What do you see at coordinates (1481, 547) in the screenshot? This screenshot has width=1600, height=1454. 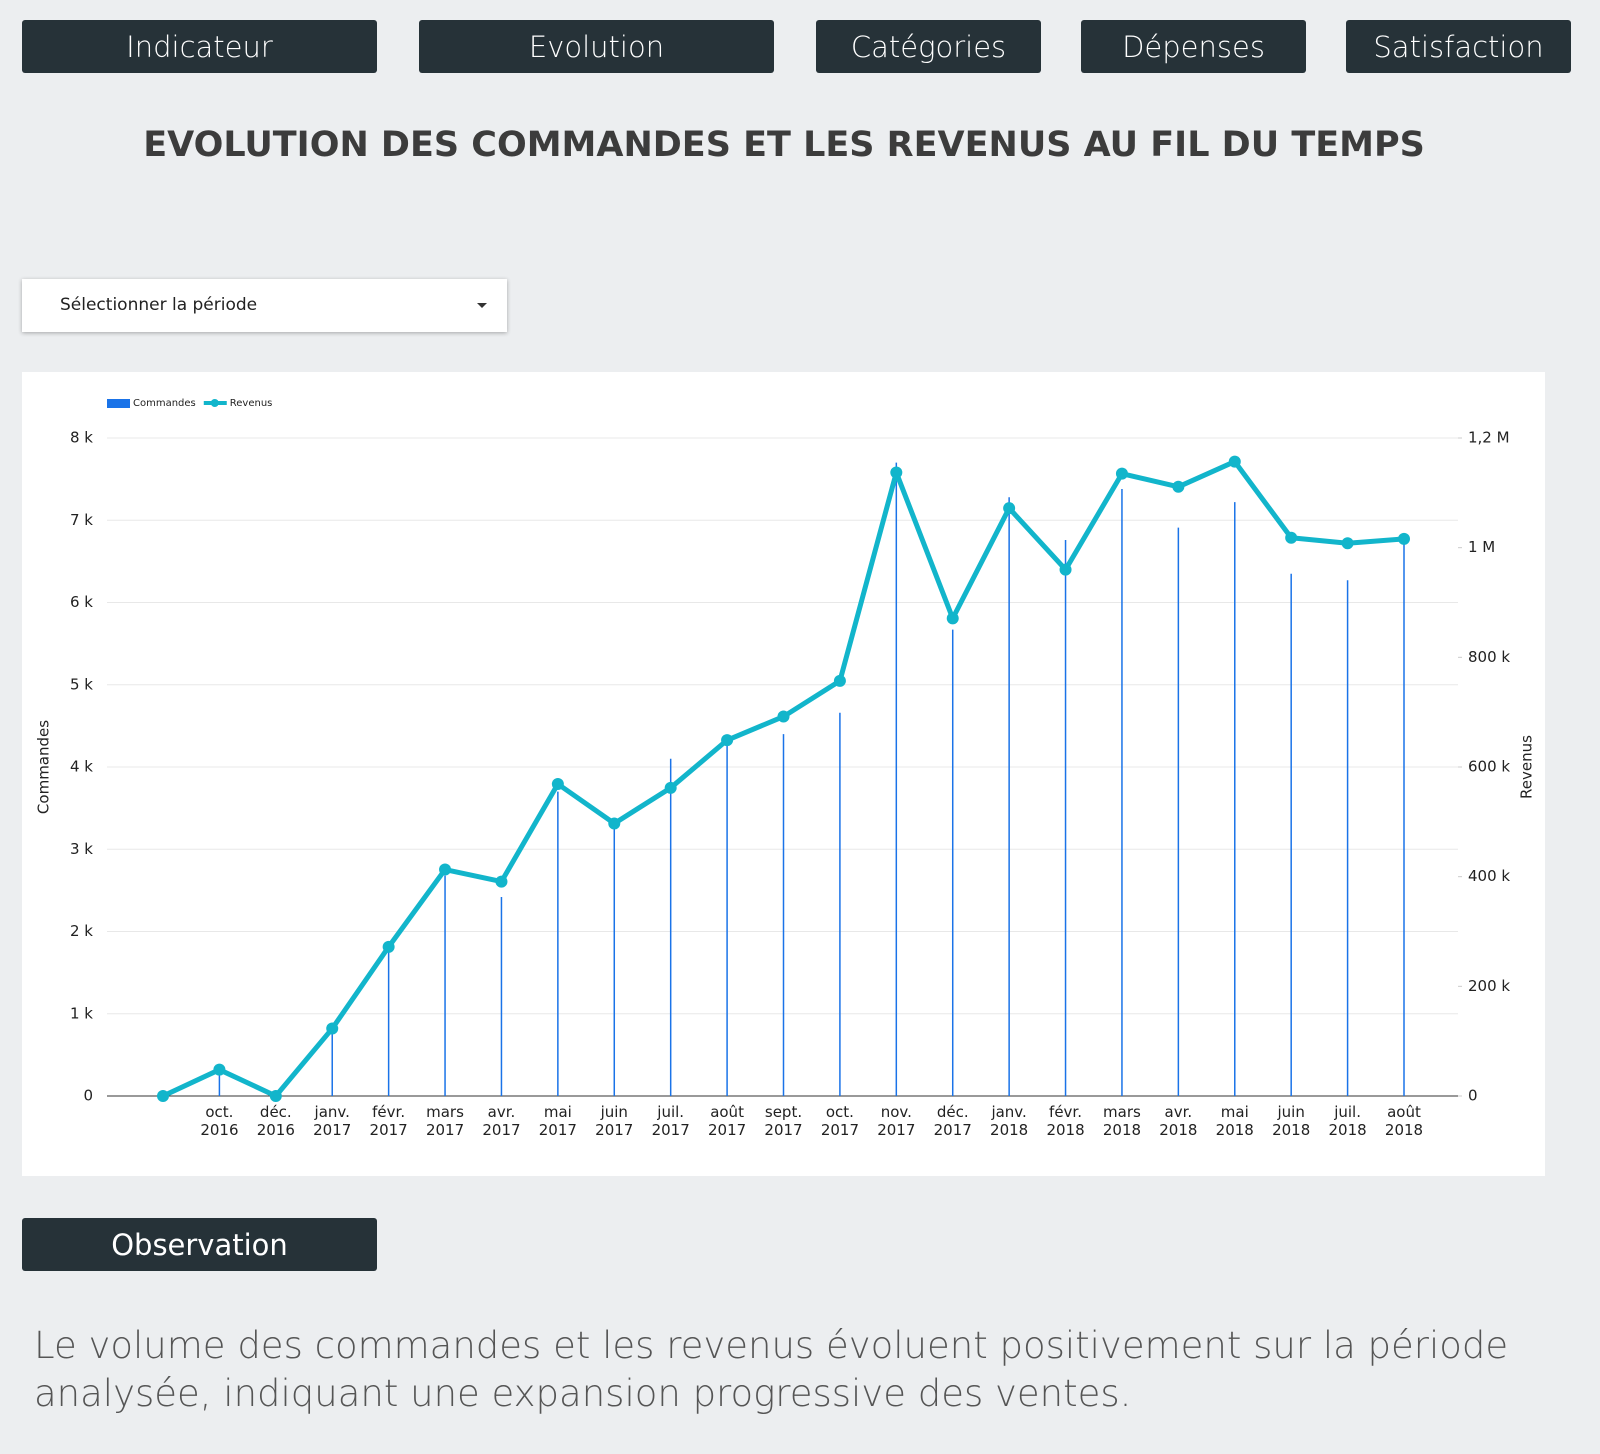 I see `y2-tick-label: 1 M` at bounding box center [1481, 547].